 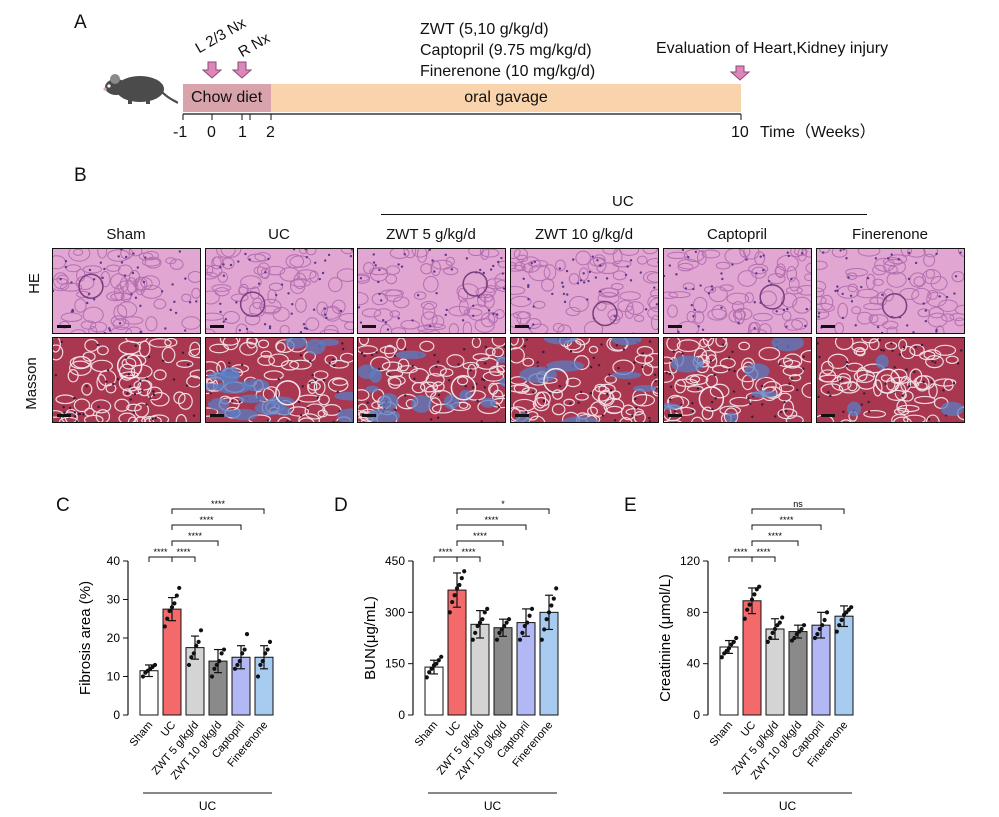 I want to click on tick-label: -1, so click(x=180, y=132).